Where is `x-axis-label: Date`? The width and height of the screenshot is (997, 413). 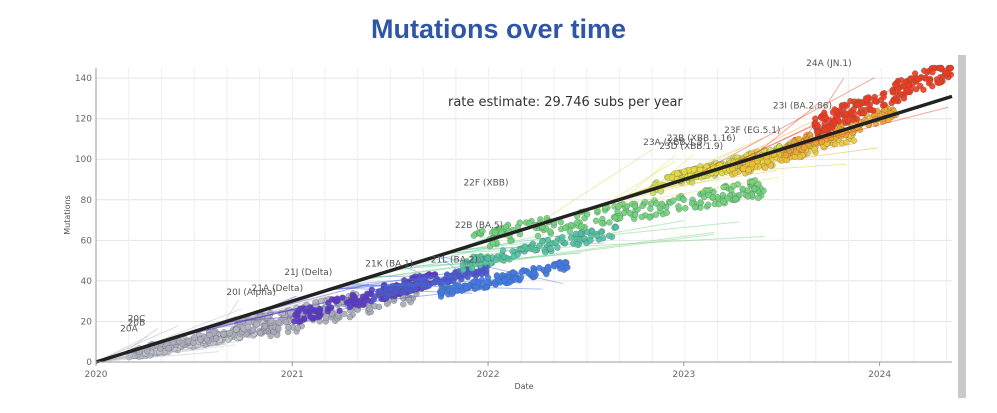 x-axis-label: Date is located at coordinates (523, 386).